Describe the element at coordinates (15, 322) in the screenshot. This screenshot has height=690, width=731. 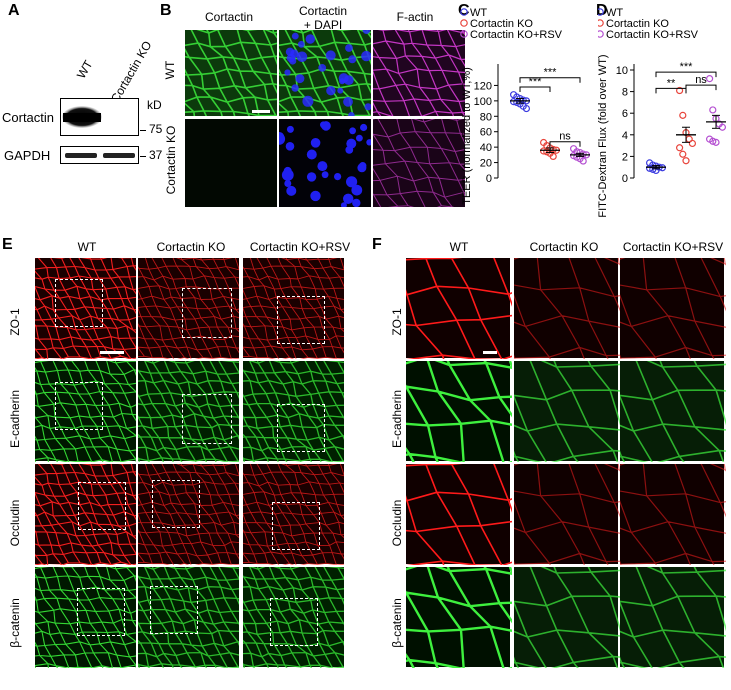
I see `e-row-zo1: ZO-1` at that location.